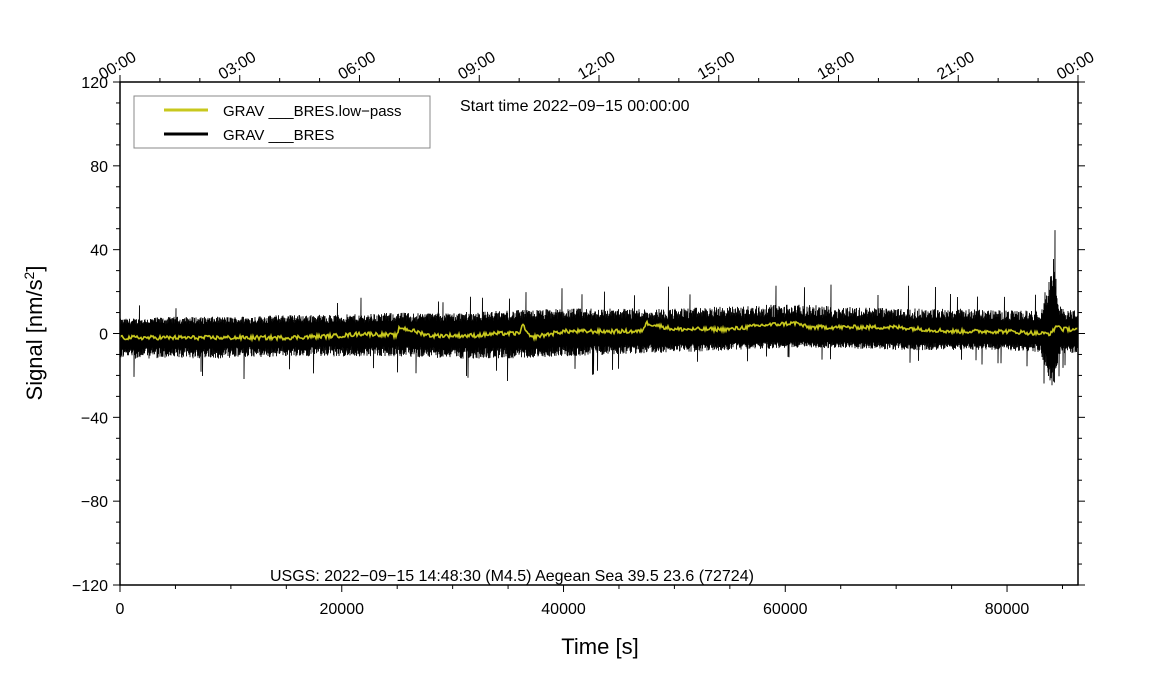 The image size is (1151, 700). I want to click on x-axis-title: Time [s], so click(599, 646).